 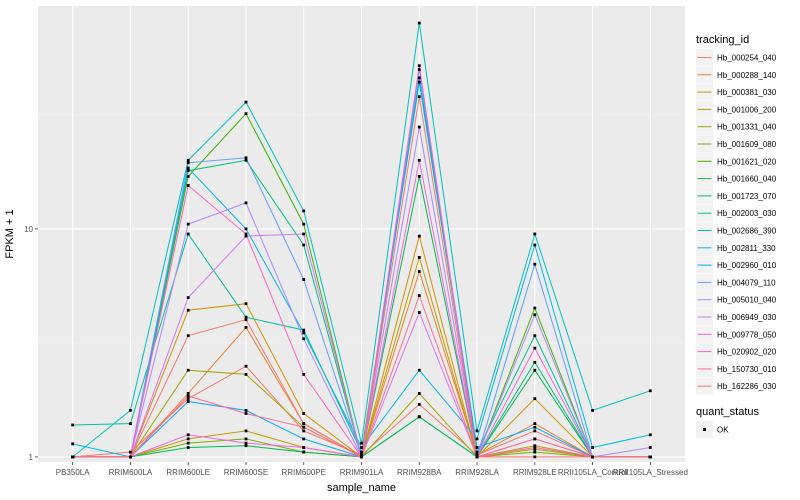 I want to click on data-point-Hb_001723_070-RRIM600LE, so click(x=188, y=171).